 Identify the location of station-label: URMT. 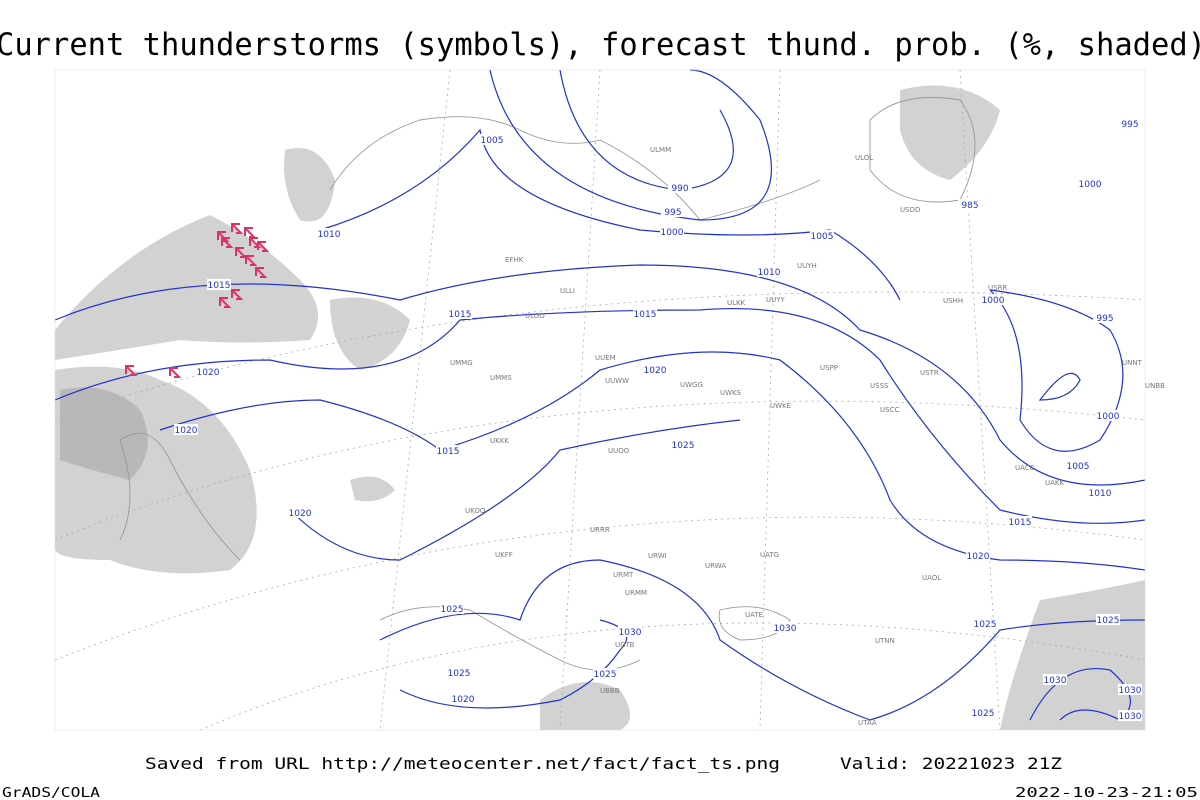
(623, 575).